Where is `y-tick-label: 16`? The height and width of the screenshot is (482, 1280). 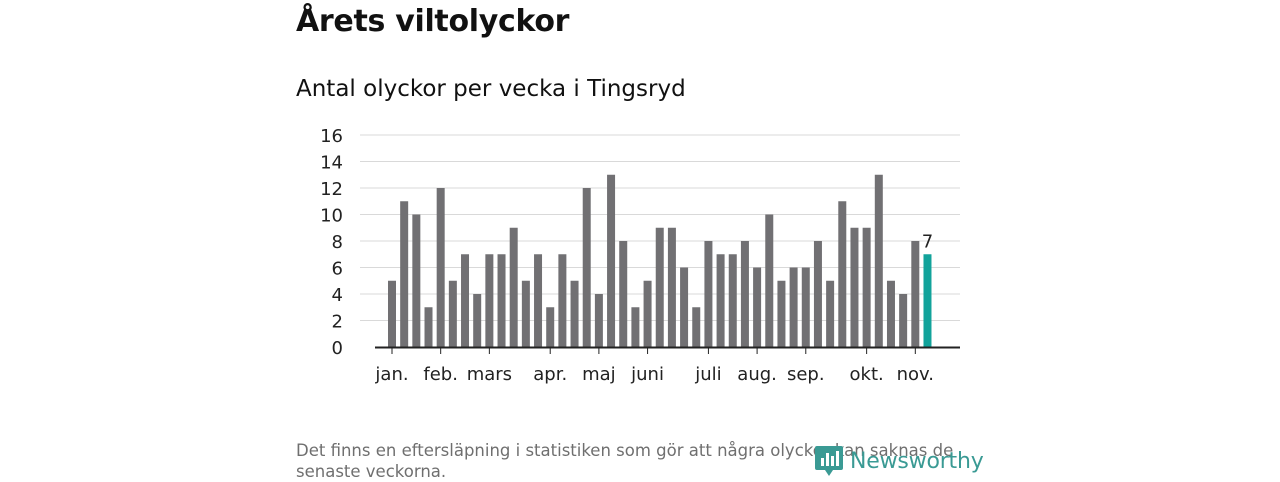
y-tick-label: 16 is located at coordinates (331, 136).